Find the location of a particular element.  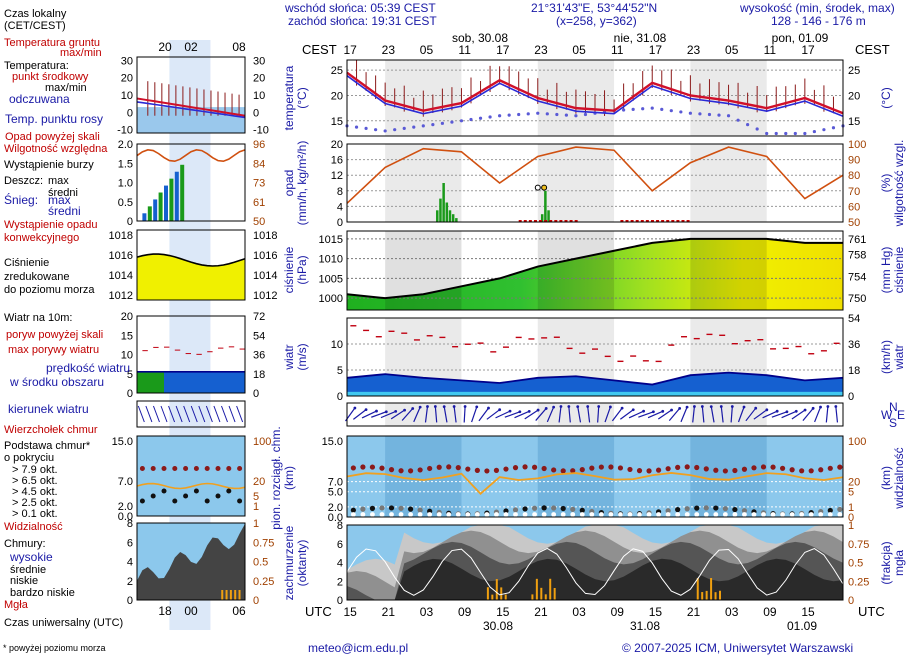

legend-text: Wilgotność względna is located at coordinates (56, 149).